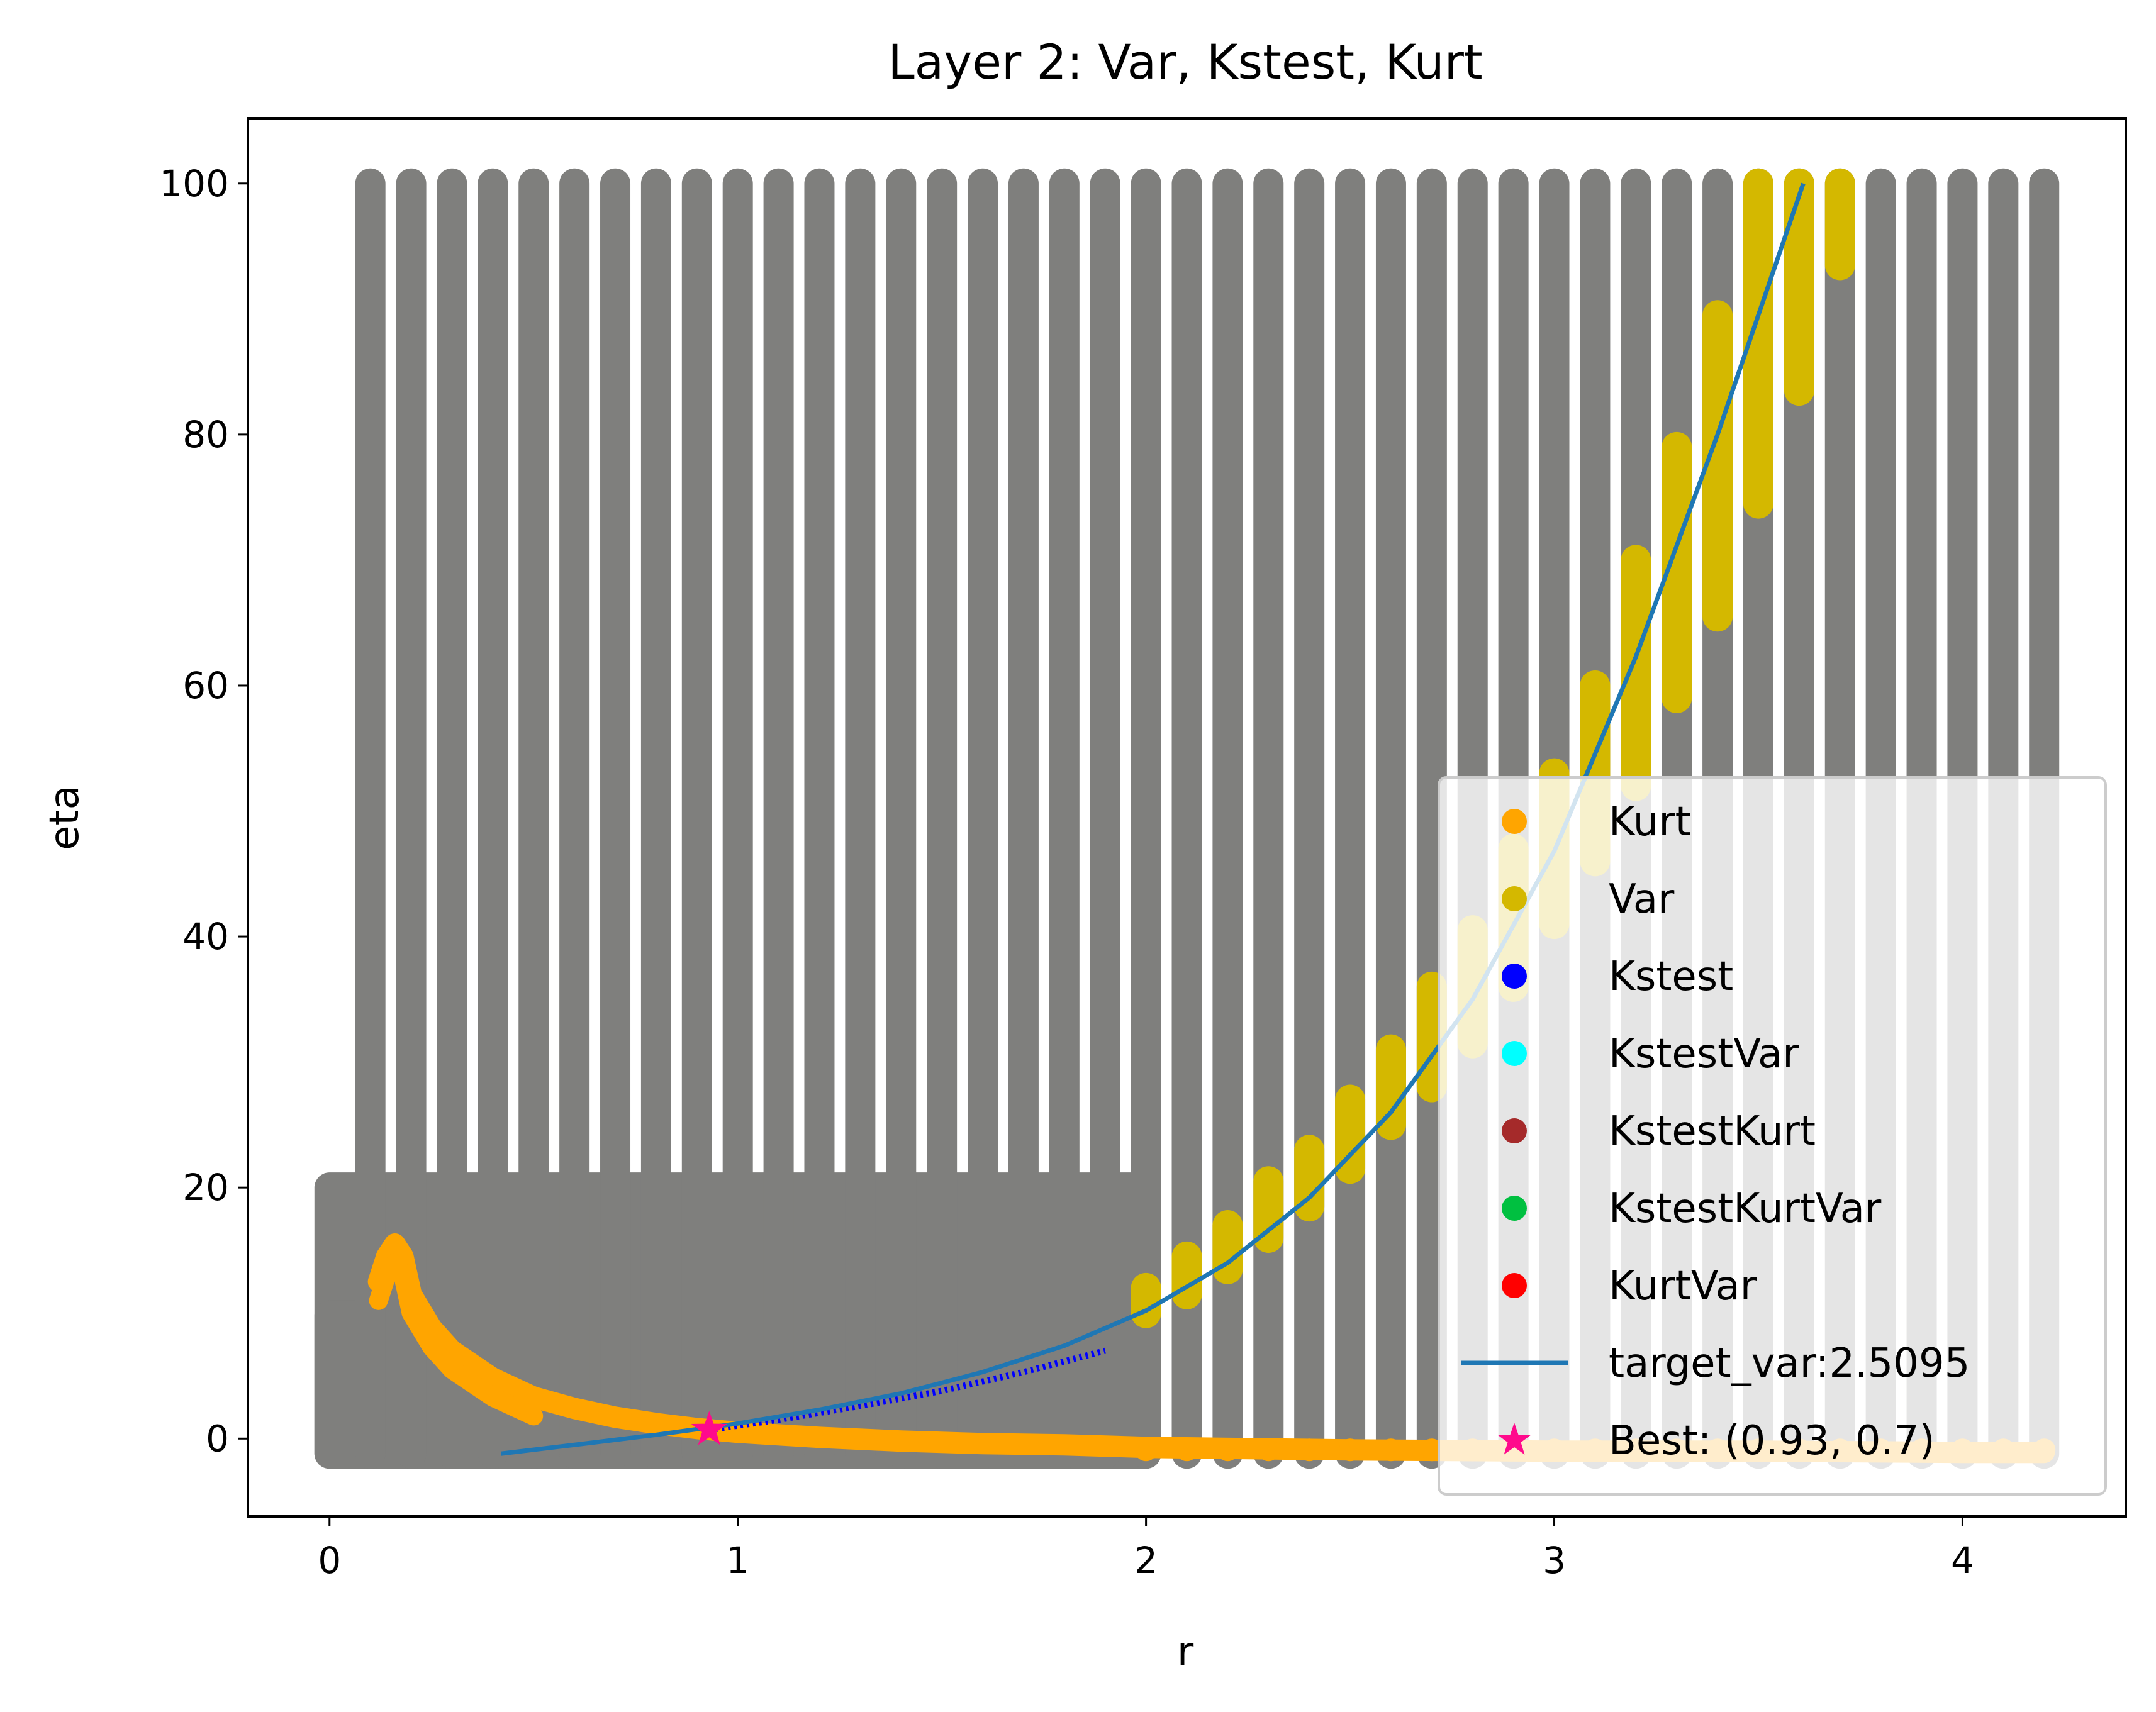 The image size is (2156, 1712). Describe the element at coordinates (1650, 822) in the screenshot. I see `legend-label: Kurt` at that location.